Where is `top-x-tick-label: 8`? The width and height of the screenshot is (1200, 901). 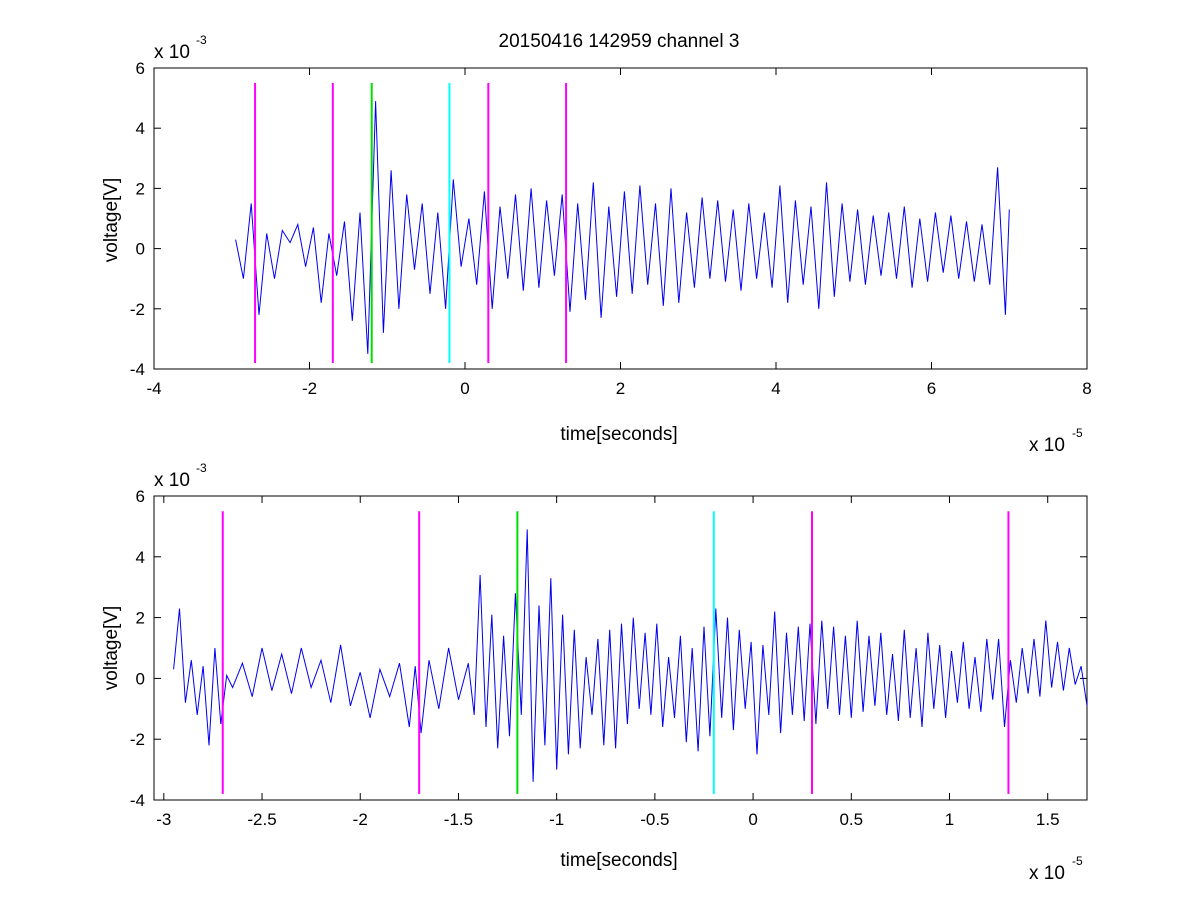
top-x-tick-label: 8 is located at coordinates (1086, 388).